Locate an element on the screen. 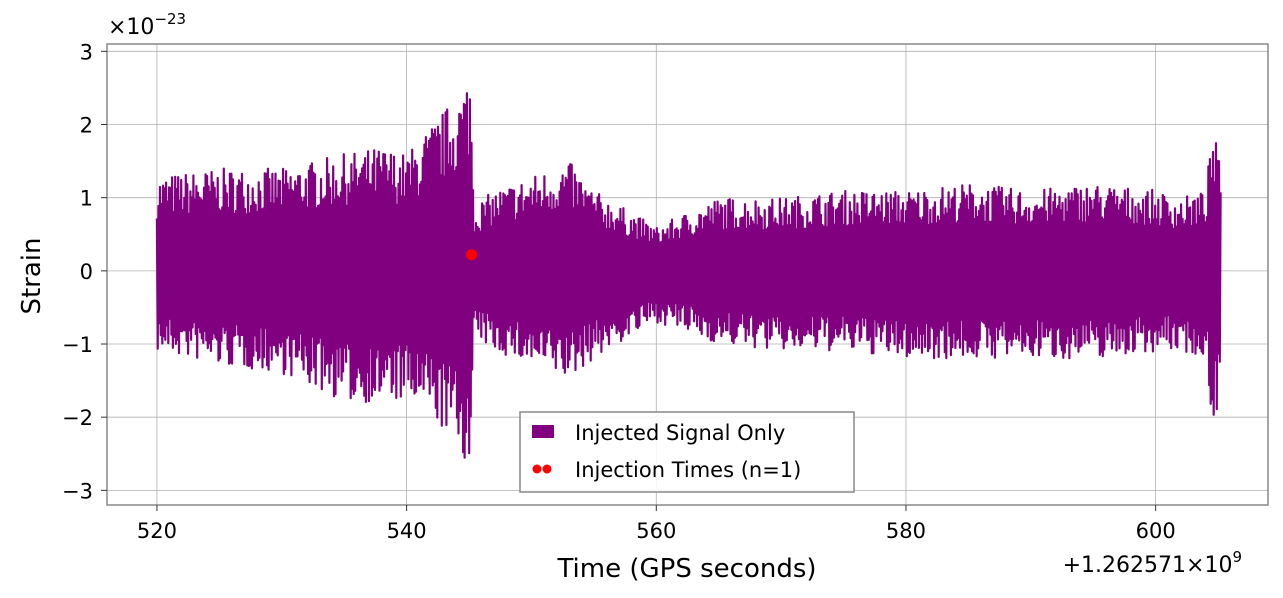 The image size is (1283, 598). x-tick-label: 520 is located at coordinates (157, 531).